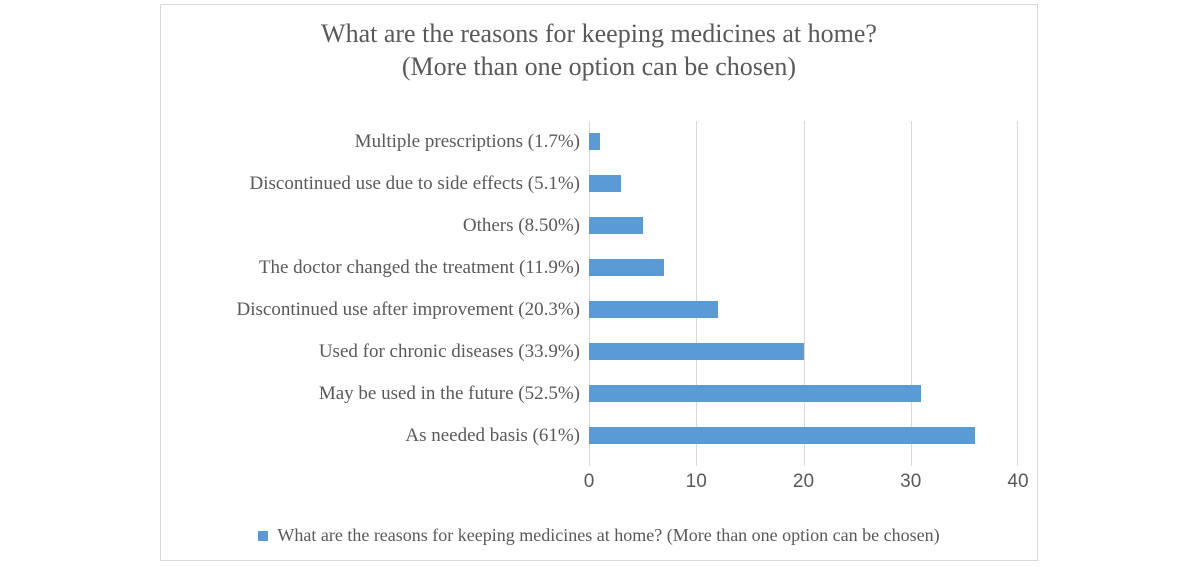 The width and height of the screenshot is (1200, 567). I want to click on chart-title-line2: (More than one option can be chosen), so click(599, 66).